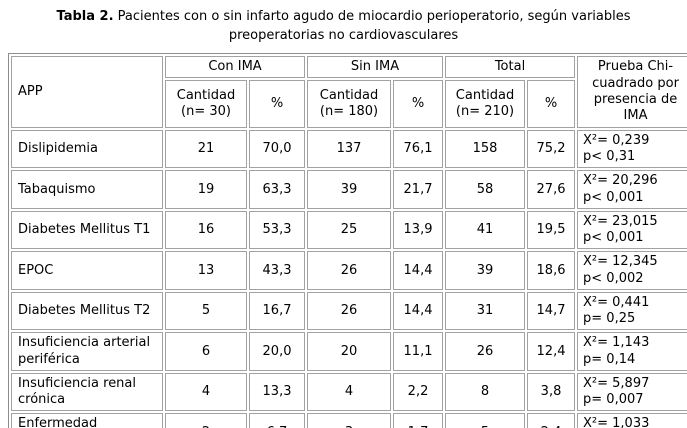  What do you see at coordinates (551, 103) in the screenshot?
I see `header-total-pct: %` at bounding box center [551, 103].